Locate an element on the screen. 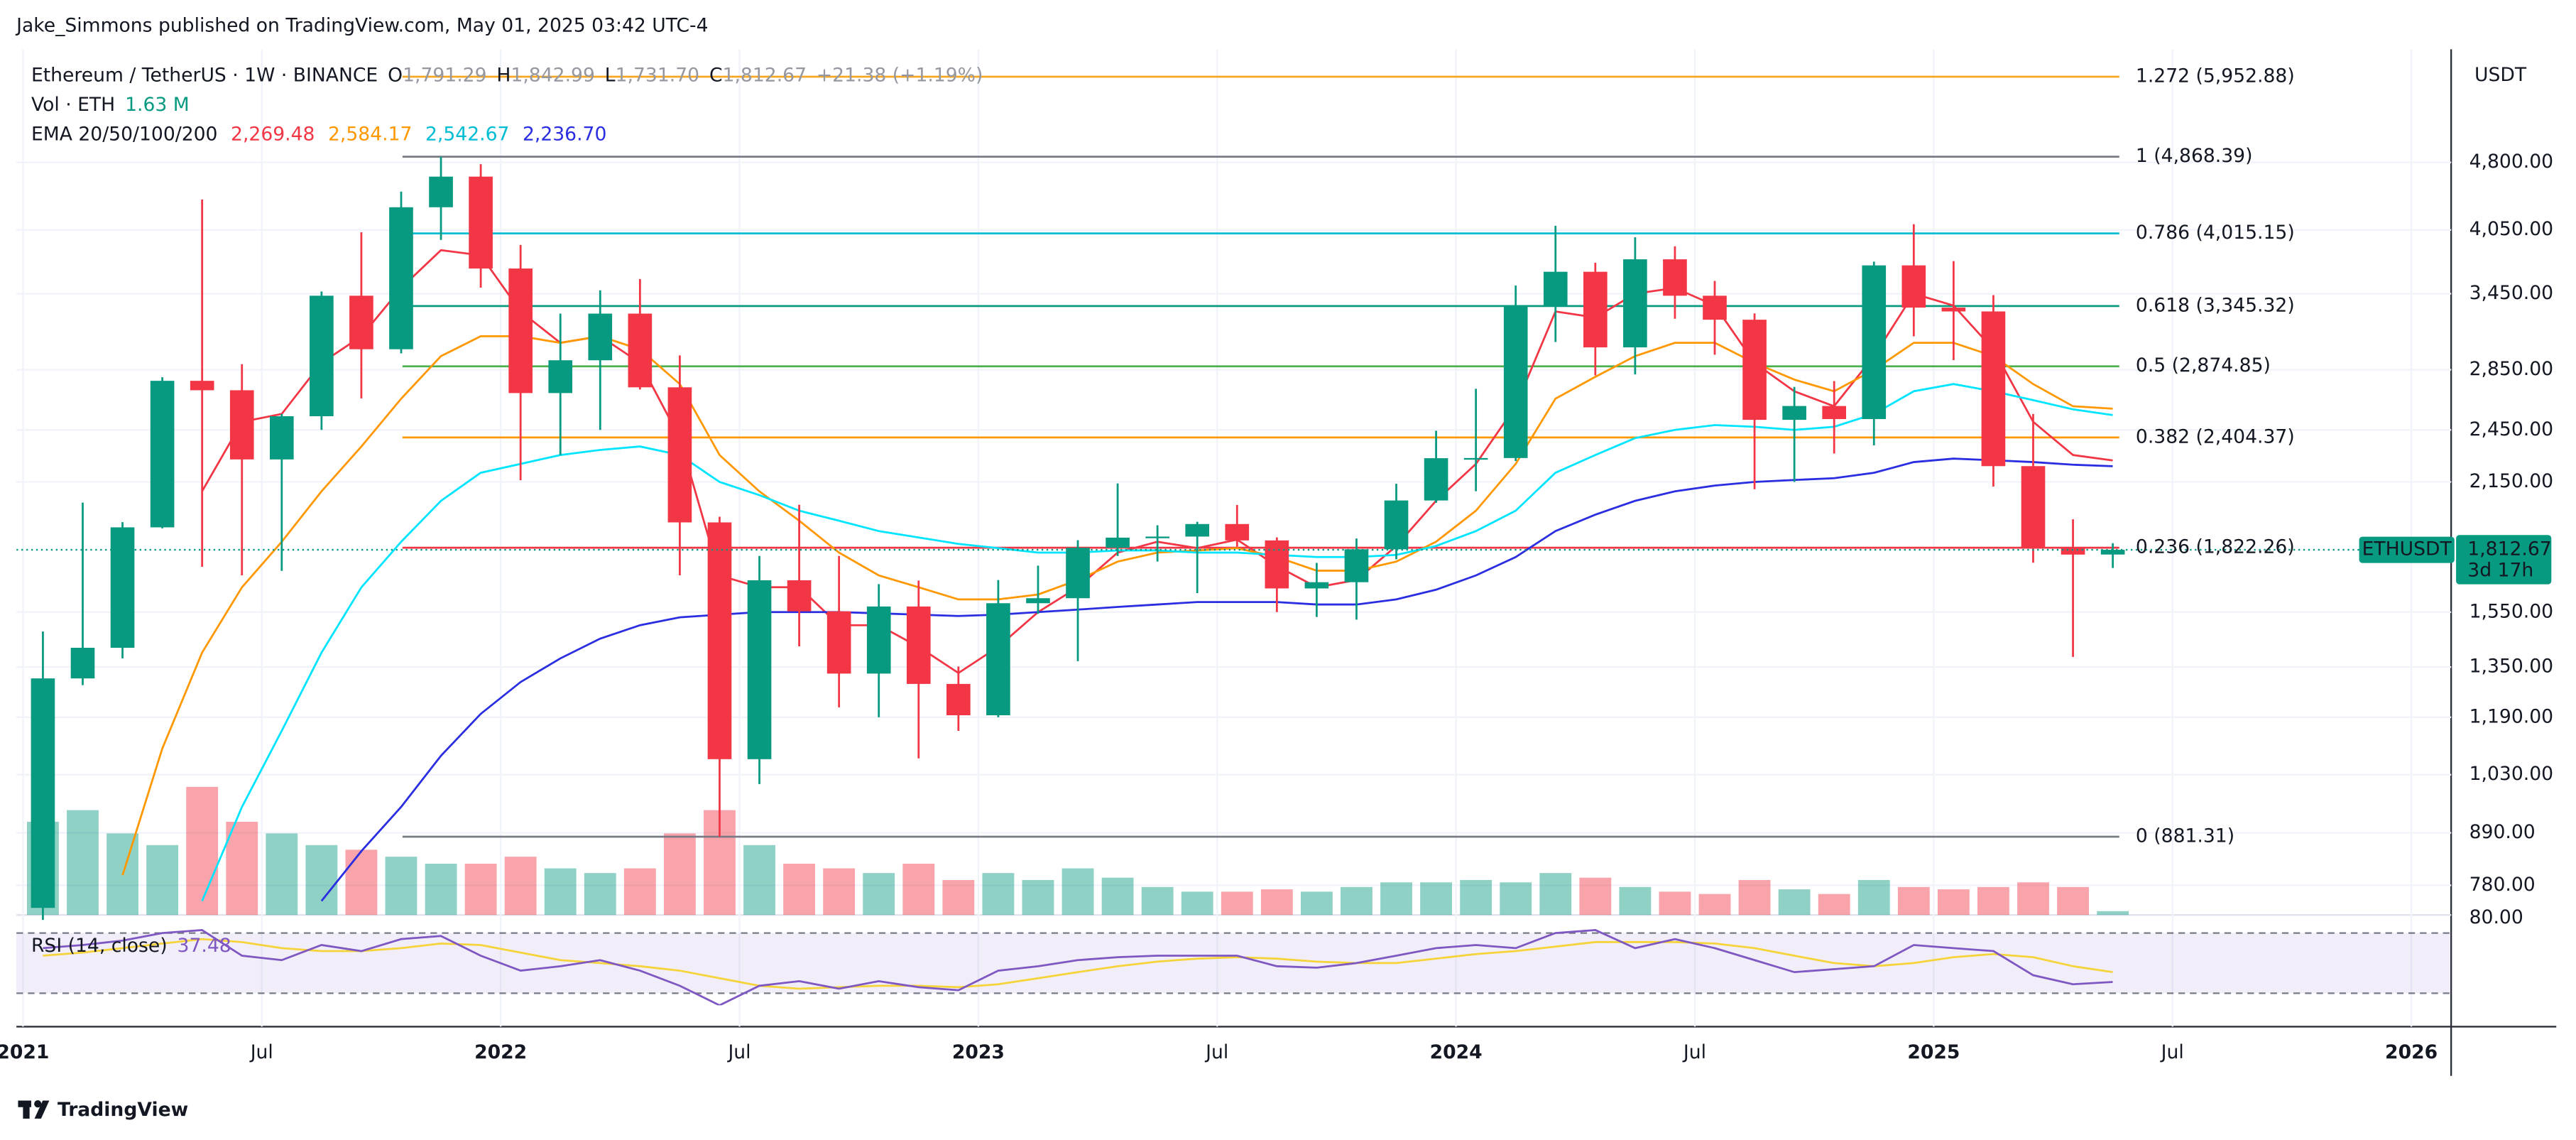  rsi-line is located at coordinates (1078, 967).